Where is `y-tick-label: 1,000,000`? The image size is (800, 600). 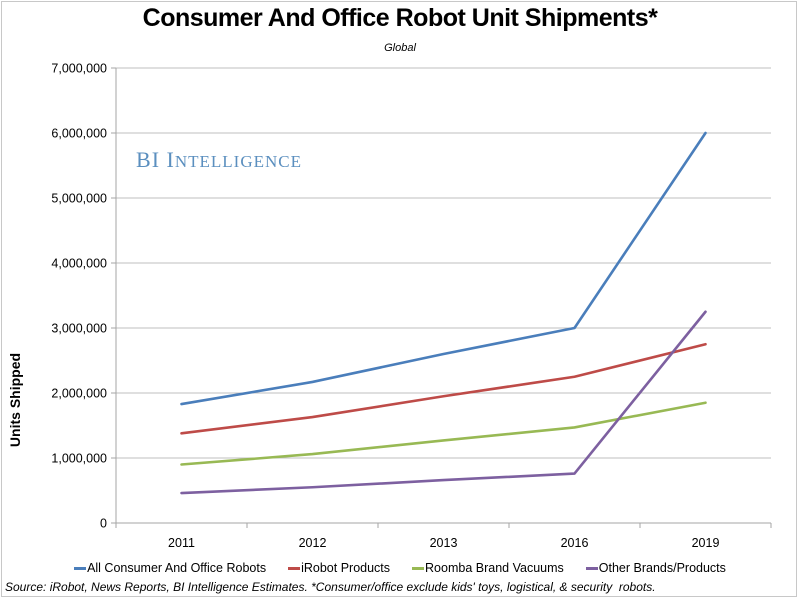 y-tick-label: 1,000,000 is located at coordinates (79, 459).